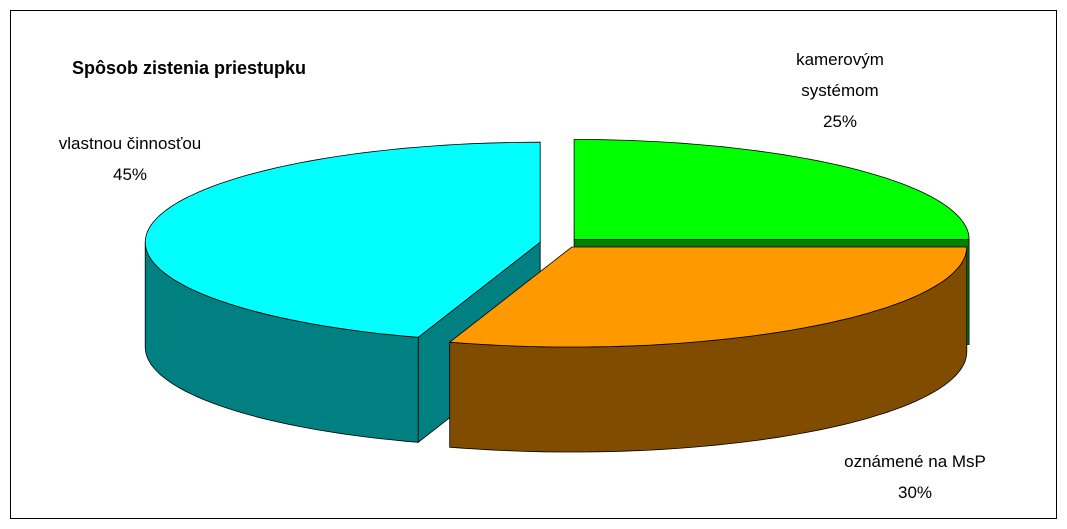 Image resolution: width=1067 pixels, height=529 pixels. I want to click on value-label: 25%, so click(840, 121).